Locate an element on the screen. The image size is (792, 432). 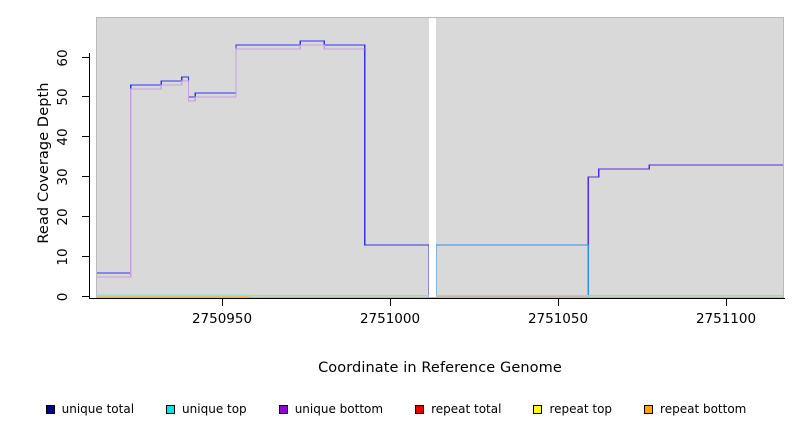
x-axis-line is located at coordinates (437, 298).